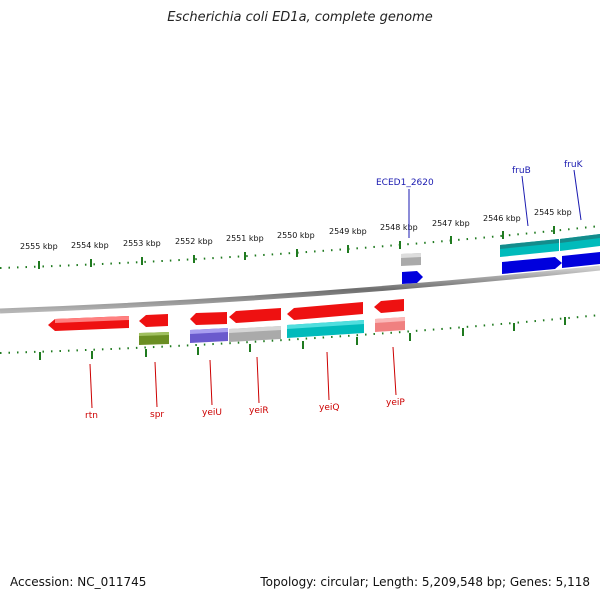 The width and height of the screenshot is (600, 600). I want to click on major-ticks-top, so click(296, 247).